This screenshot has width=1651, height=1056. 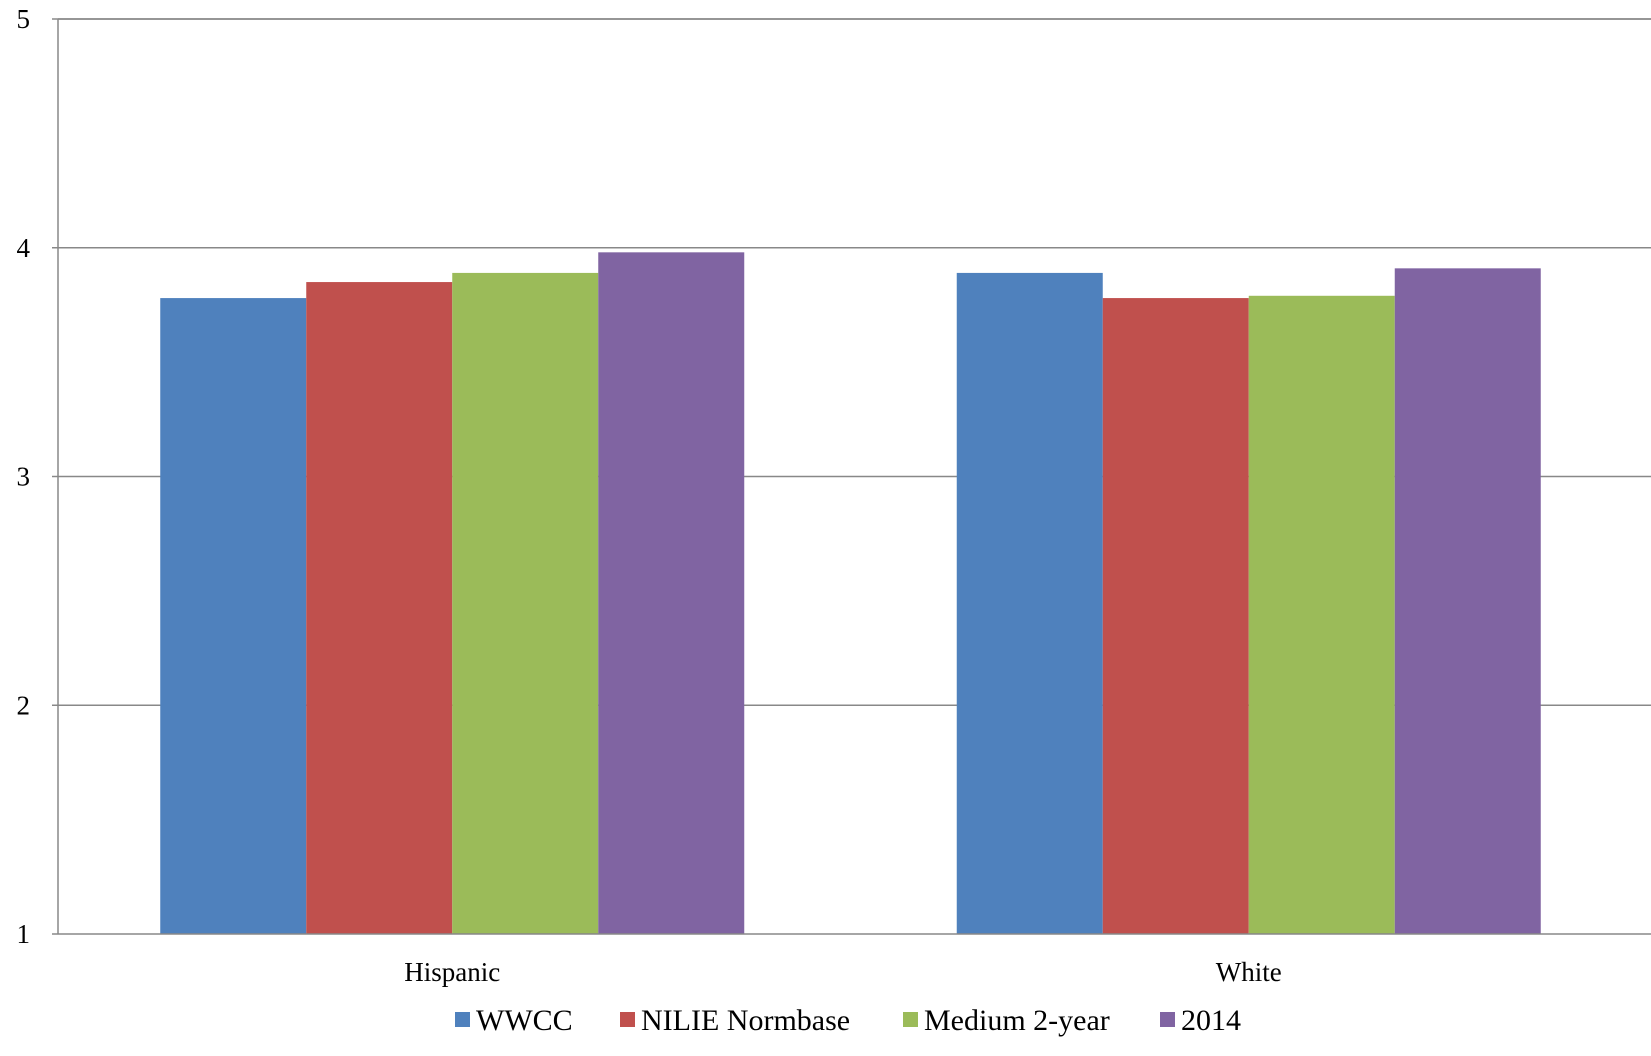 What do you see at coordinates (671, 593) in the screenshot?
I see `bar-2014-hispanic` at bounding box center [671, 593].